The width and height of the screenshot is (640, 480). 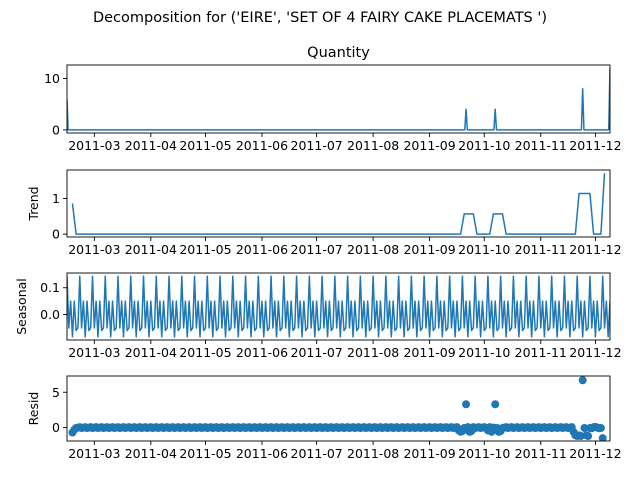 I want to click on observed-plot-area, so click(x=338, y=99).